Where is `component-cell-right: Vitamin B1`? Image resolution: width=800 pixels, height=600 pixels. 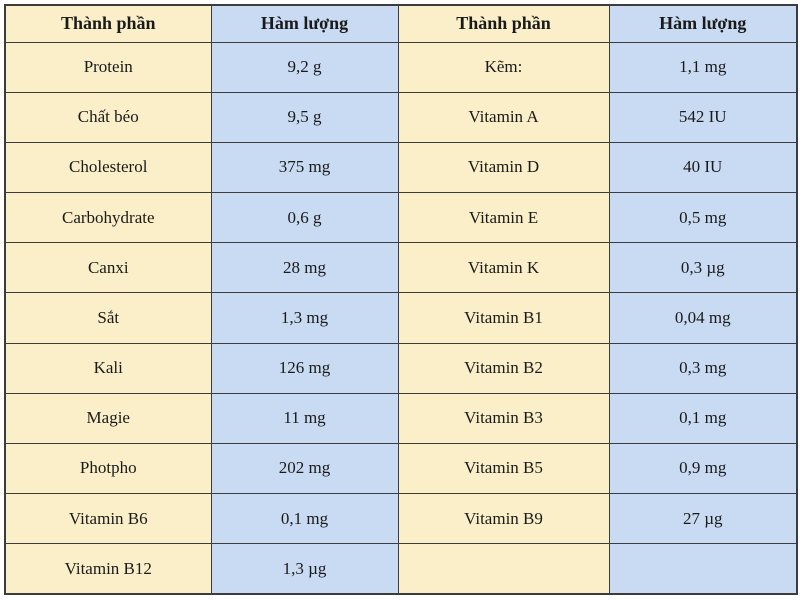 component-cell-right: Vitamin B1 is located at coordinates (503, 318).